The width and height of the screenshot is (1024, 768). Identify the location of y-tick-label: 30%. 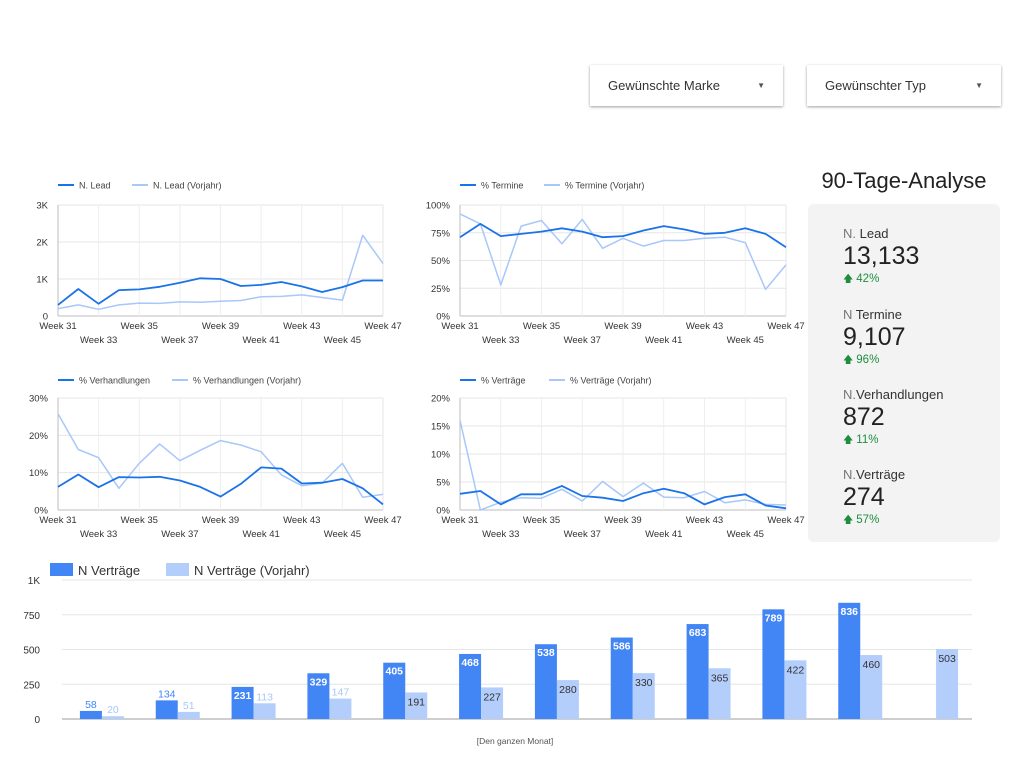
(39, 399).